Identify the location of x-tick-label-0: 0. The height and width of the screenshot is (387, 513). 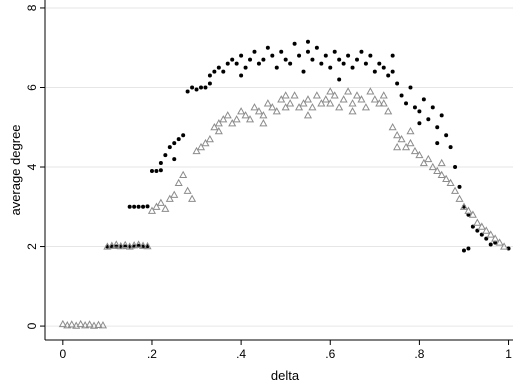
(62, 354).